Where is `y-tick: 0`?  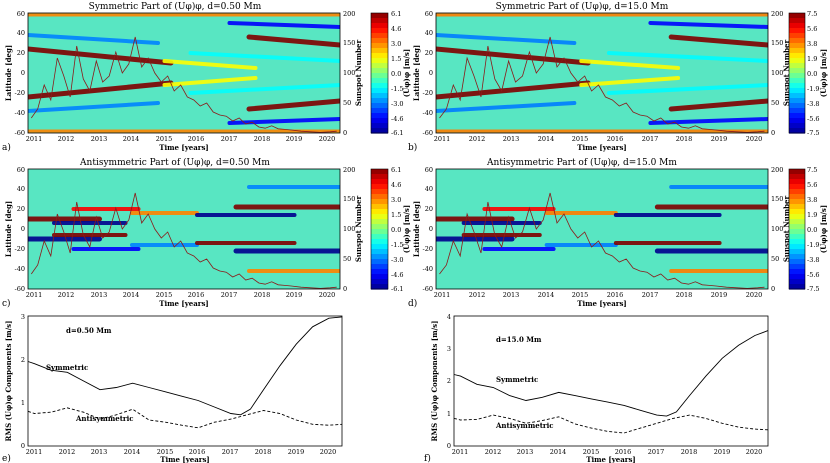
y-tick: 0 is located at coordinates (23, 446).